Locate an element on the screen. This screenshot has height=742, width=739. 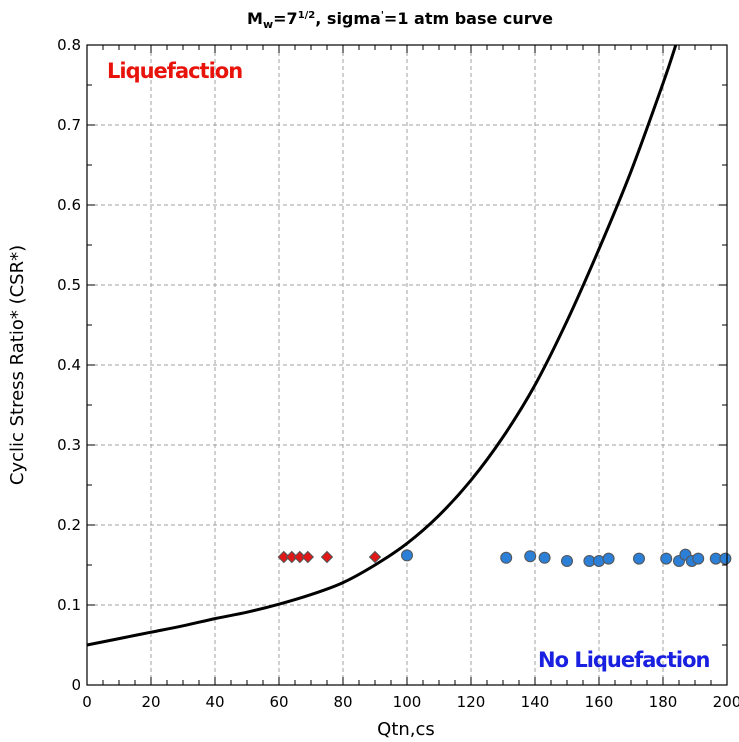
no-liquefaction-label: No Liquefaction is located at coordinates (624, 660).